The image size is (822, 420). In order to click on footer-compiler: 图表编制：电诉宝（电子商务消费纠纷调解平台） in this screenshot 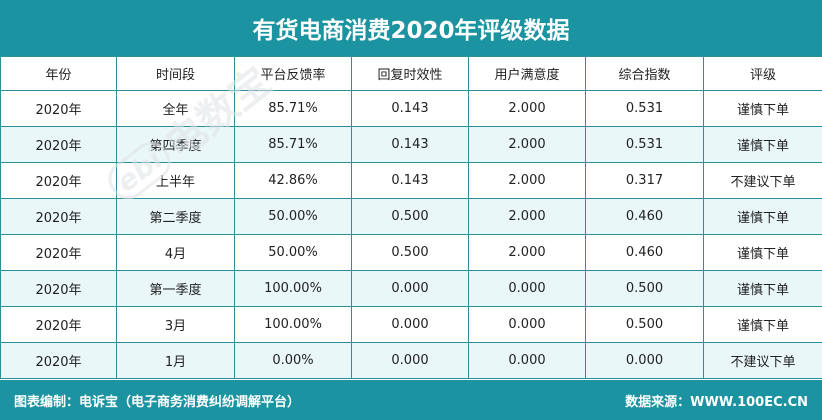, I will do `click(157, 402)`.